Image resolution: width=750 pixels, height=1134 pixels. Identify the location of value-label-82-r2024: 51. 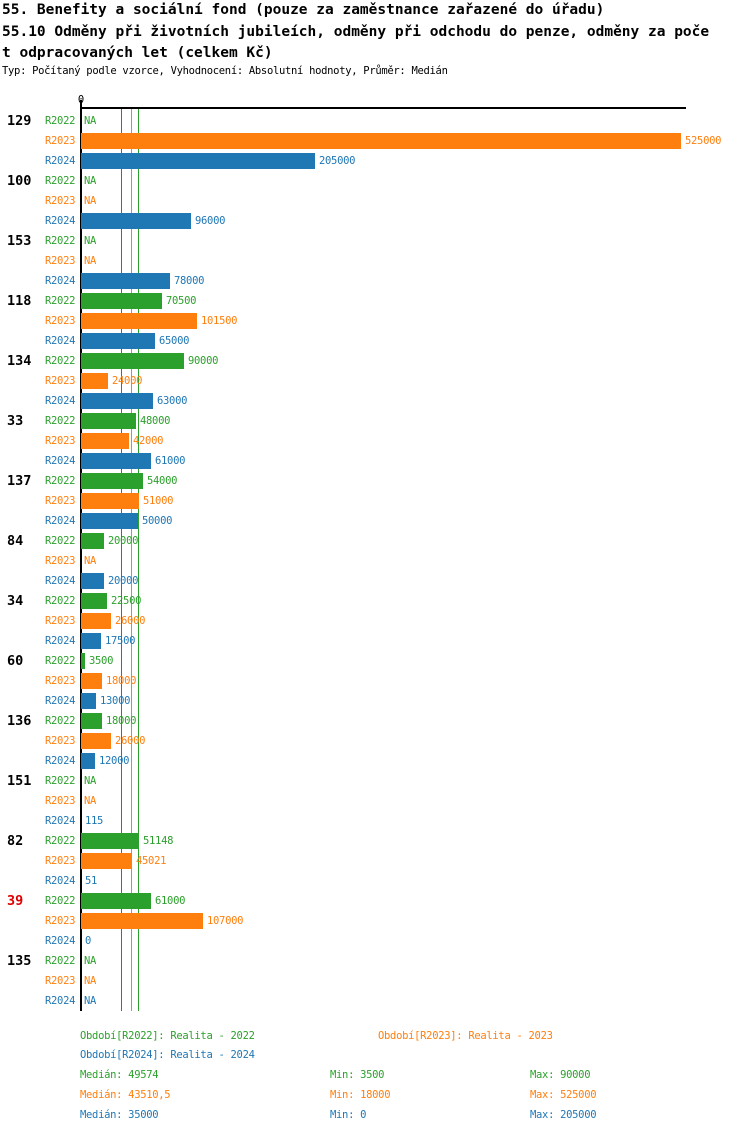
(91, 881).